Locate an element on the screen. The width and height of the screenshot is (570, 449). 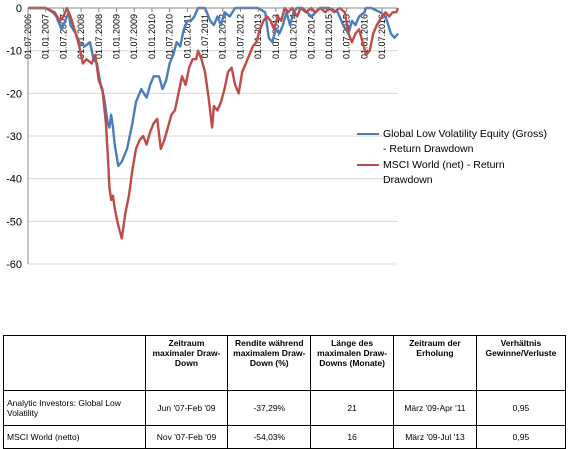
y-axis-tick-labels: 0 -10 -20 -30 -40 -50 -60 is located at coordinates (14, 137).